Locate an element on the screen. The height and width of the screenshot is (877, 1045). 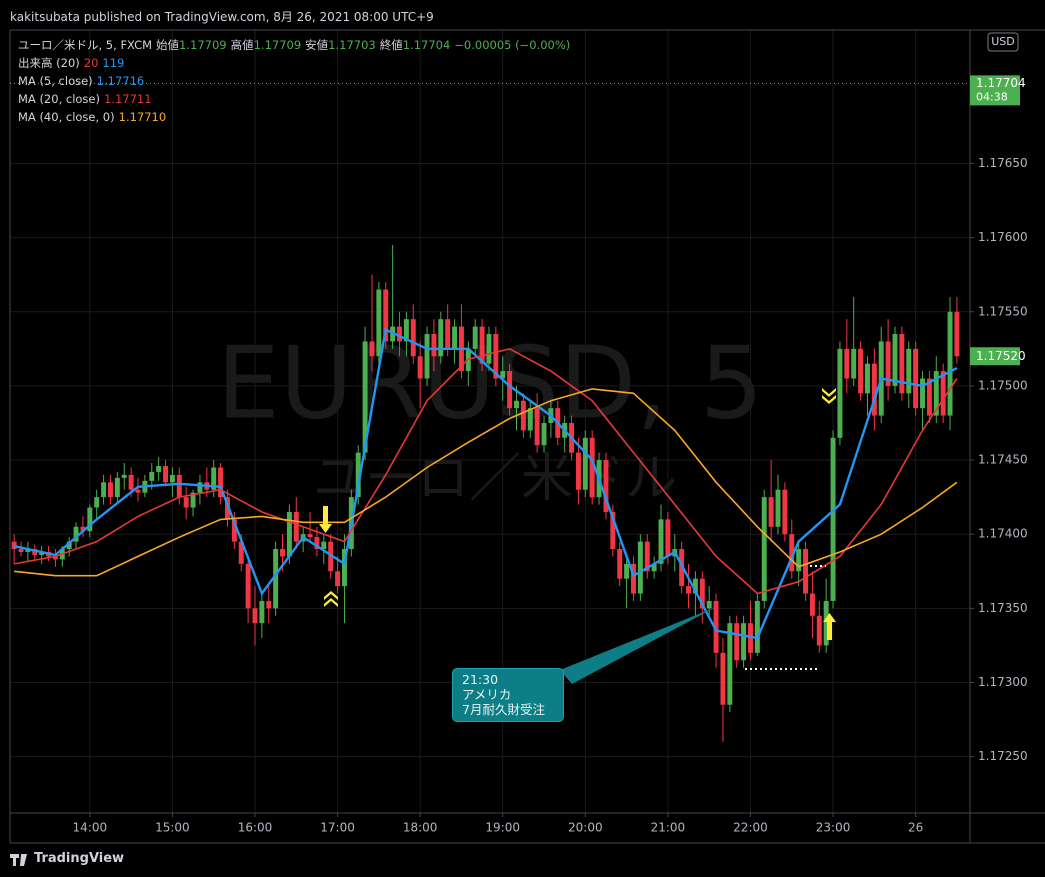
y-tick-label: 1.17550 is located at coordinates (1003, 311).